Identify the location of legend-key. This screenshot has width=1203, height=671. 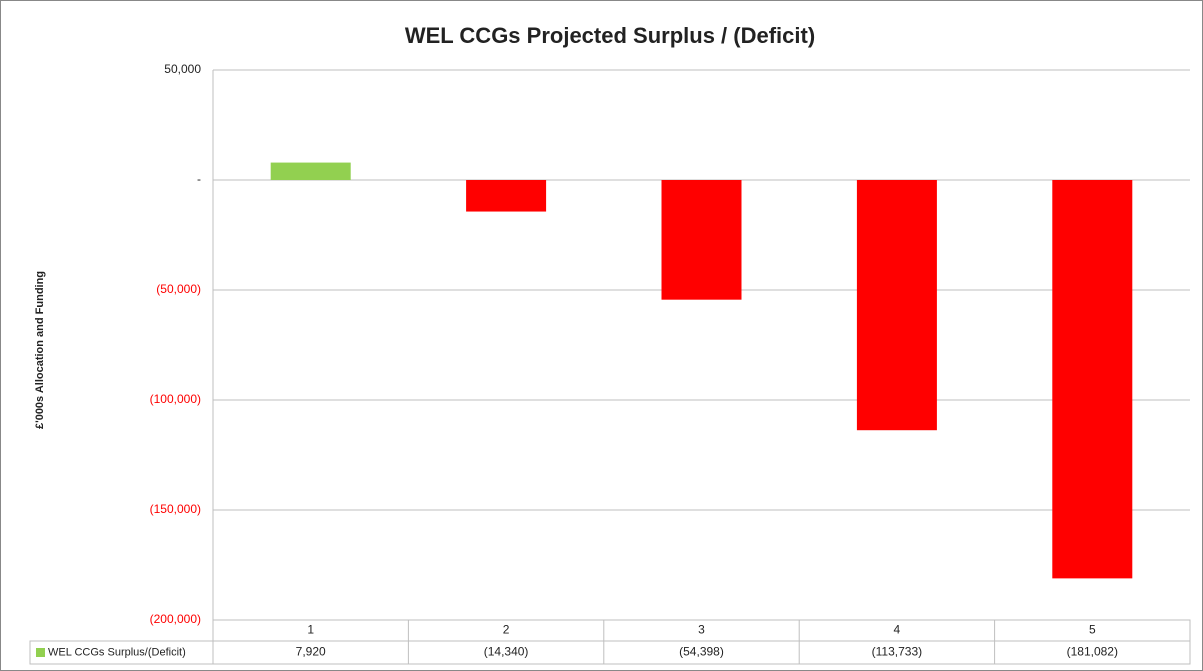
(40, 652).